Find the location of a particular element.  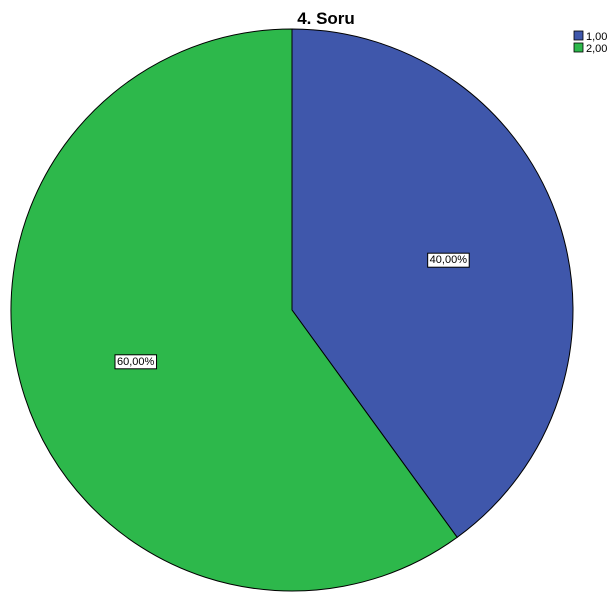

data-label: 40,00% is located at coordinates (448, 260).